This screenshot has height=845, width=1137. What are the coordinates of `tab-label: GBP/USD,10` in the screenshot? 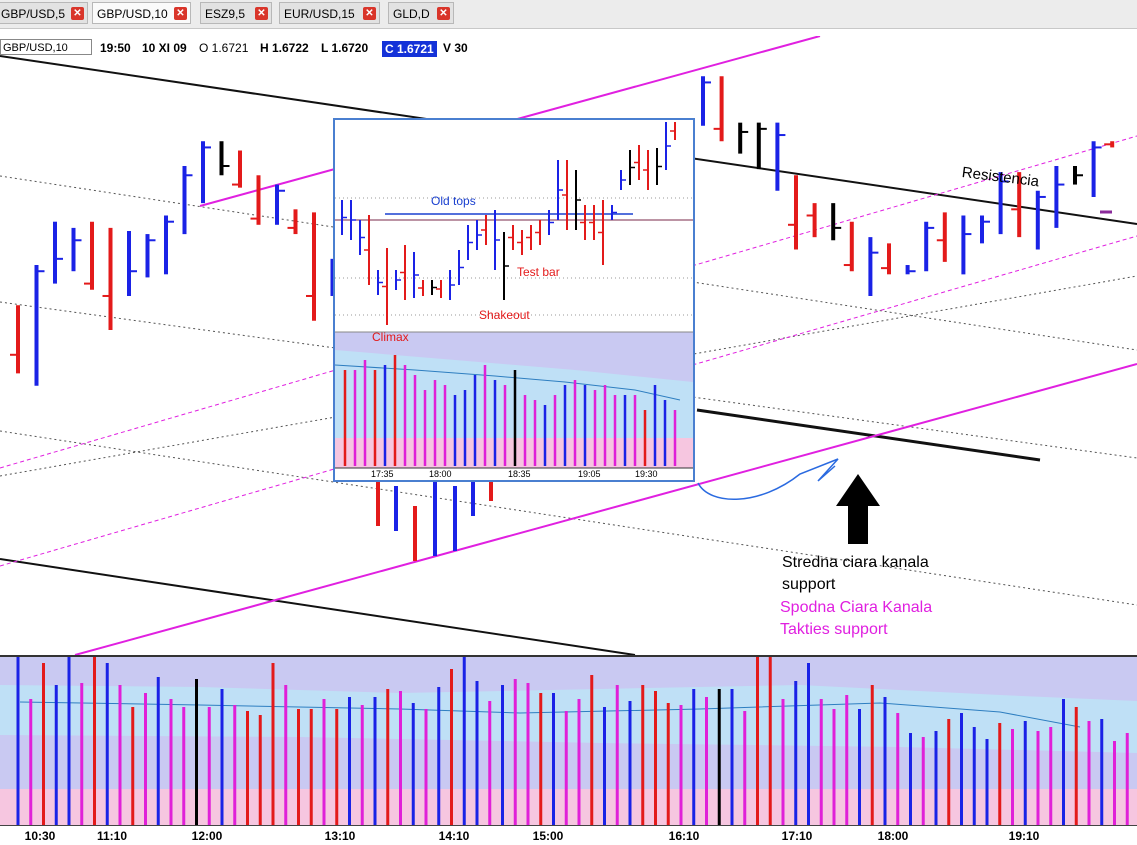 It's located at (132, 14).